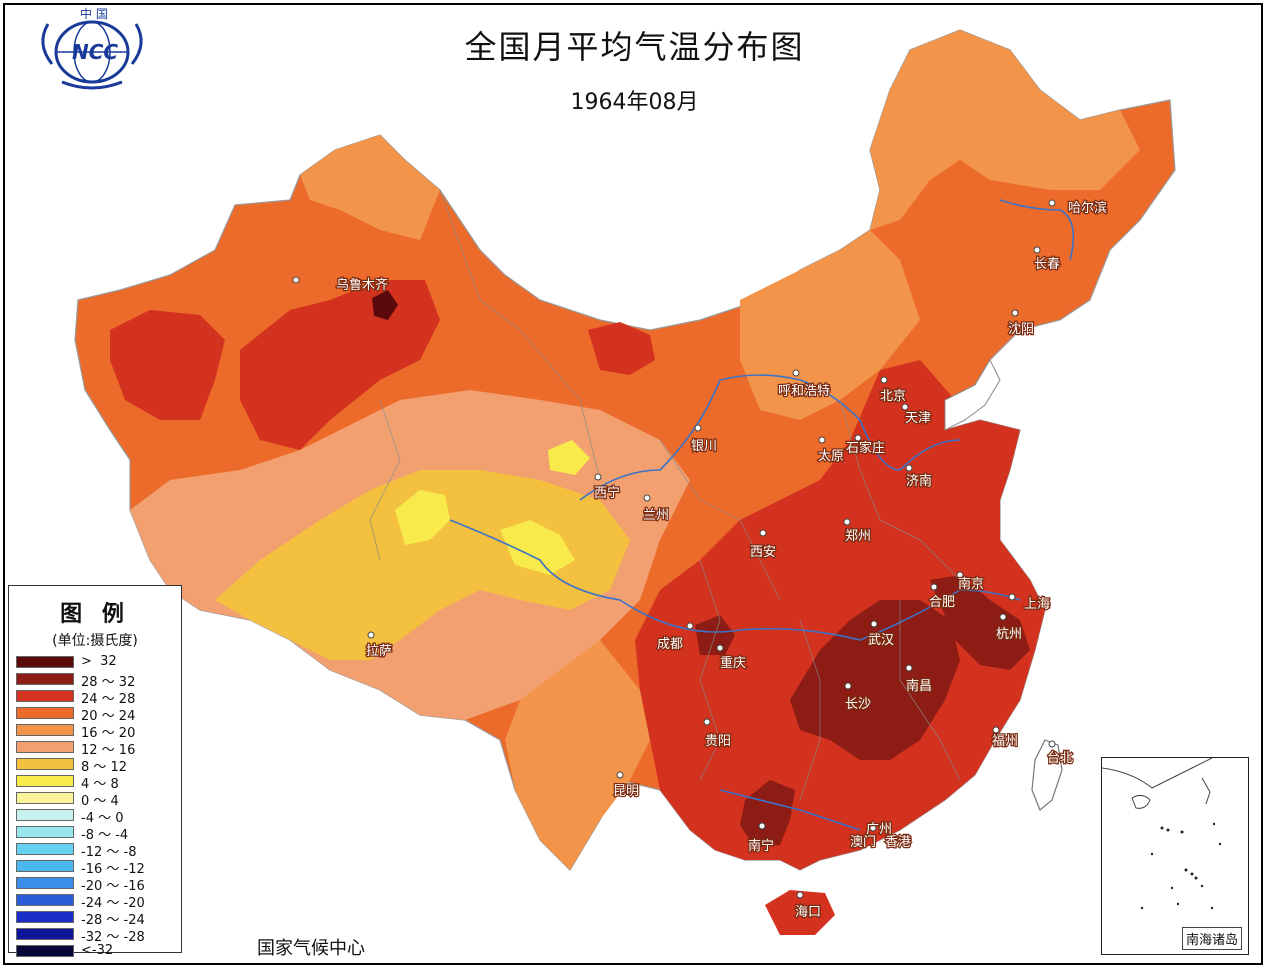 The image size is (1269, 971). What do you see at coordinates (830, 325) in the screenshot?
I see `zone-16-20-north` at bounding box center [830, 325].